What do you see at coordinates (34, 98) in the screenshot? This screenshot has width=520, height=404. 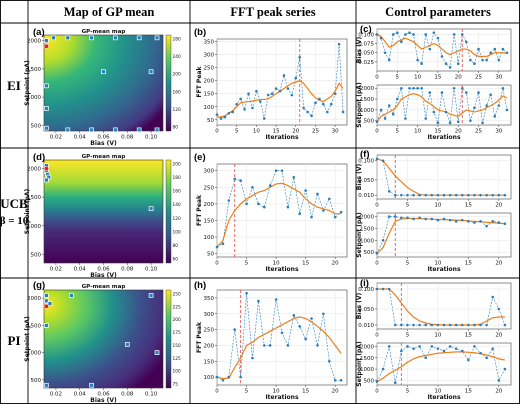 I see `y-tick-label: 1000` at bounding box center [34, 98].